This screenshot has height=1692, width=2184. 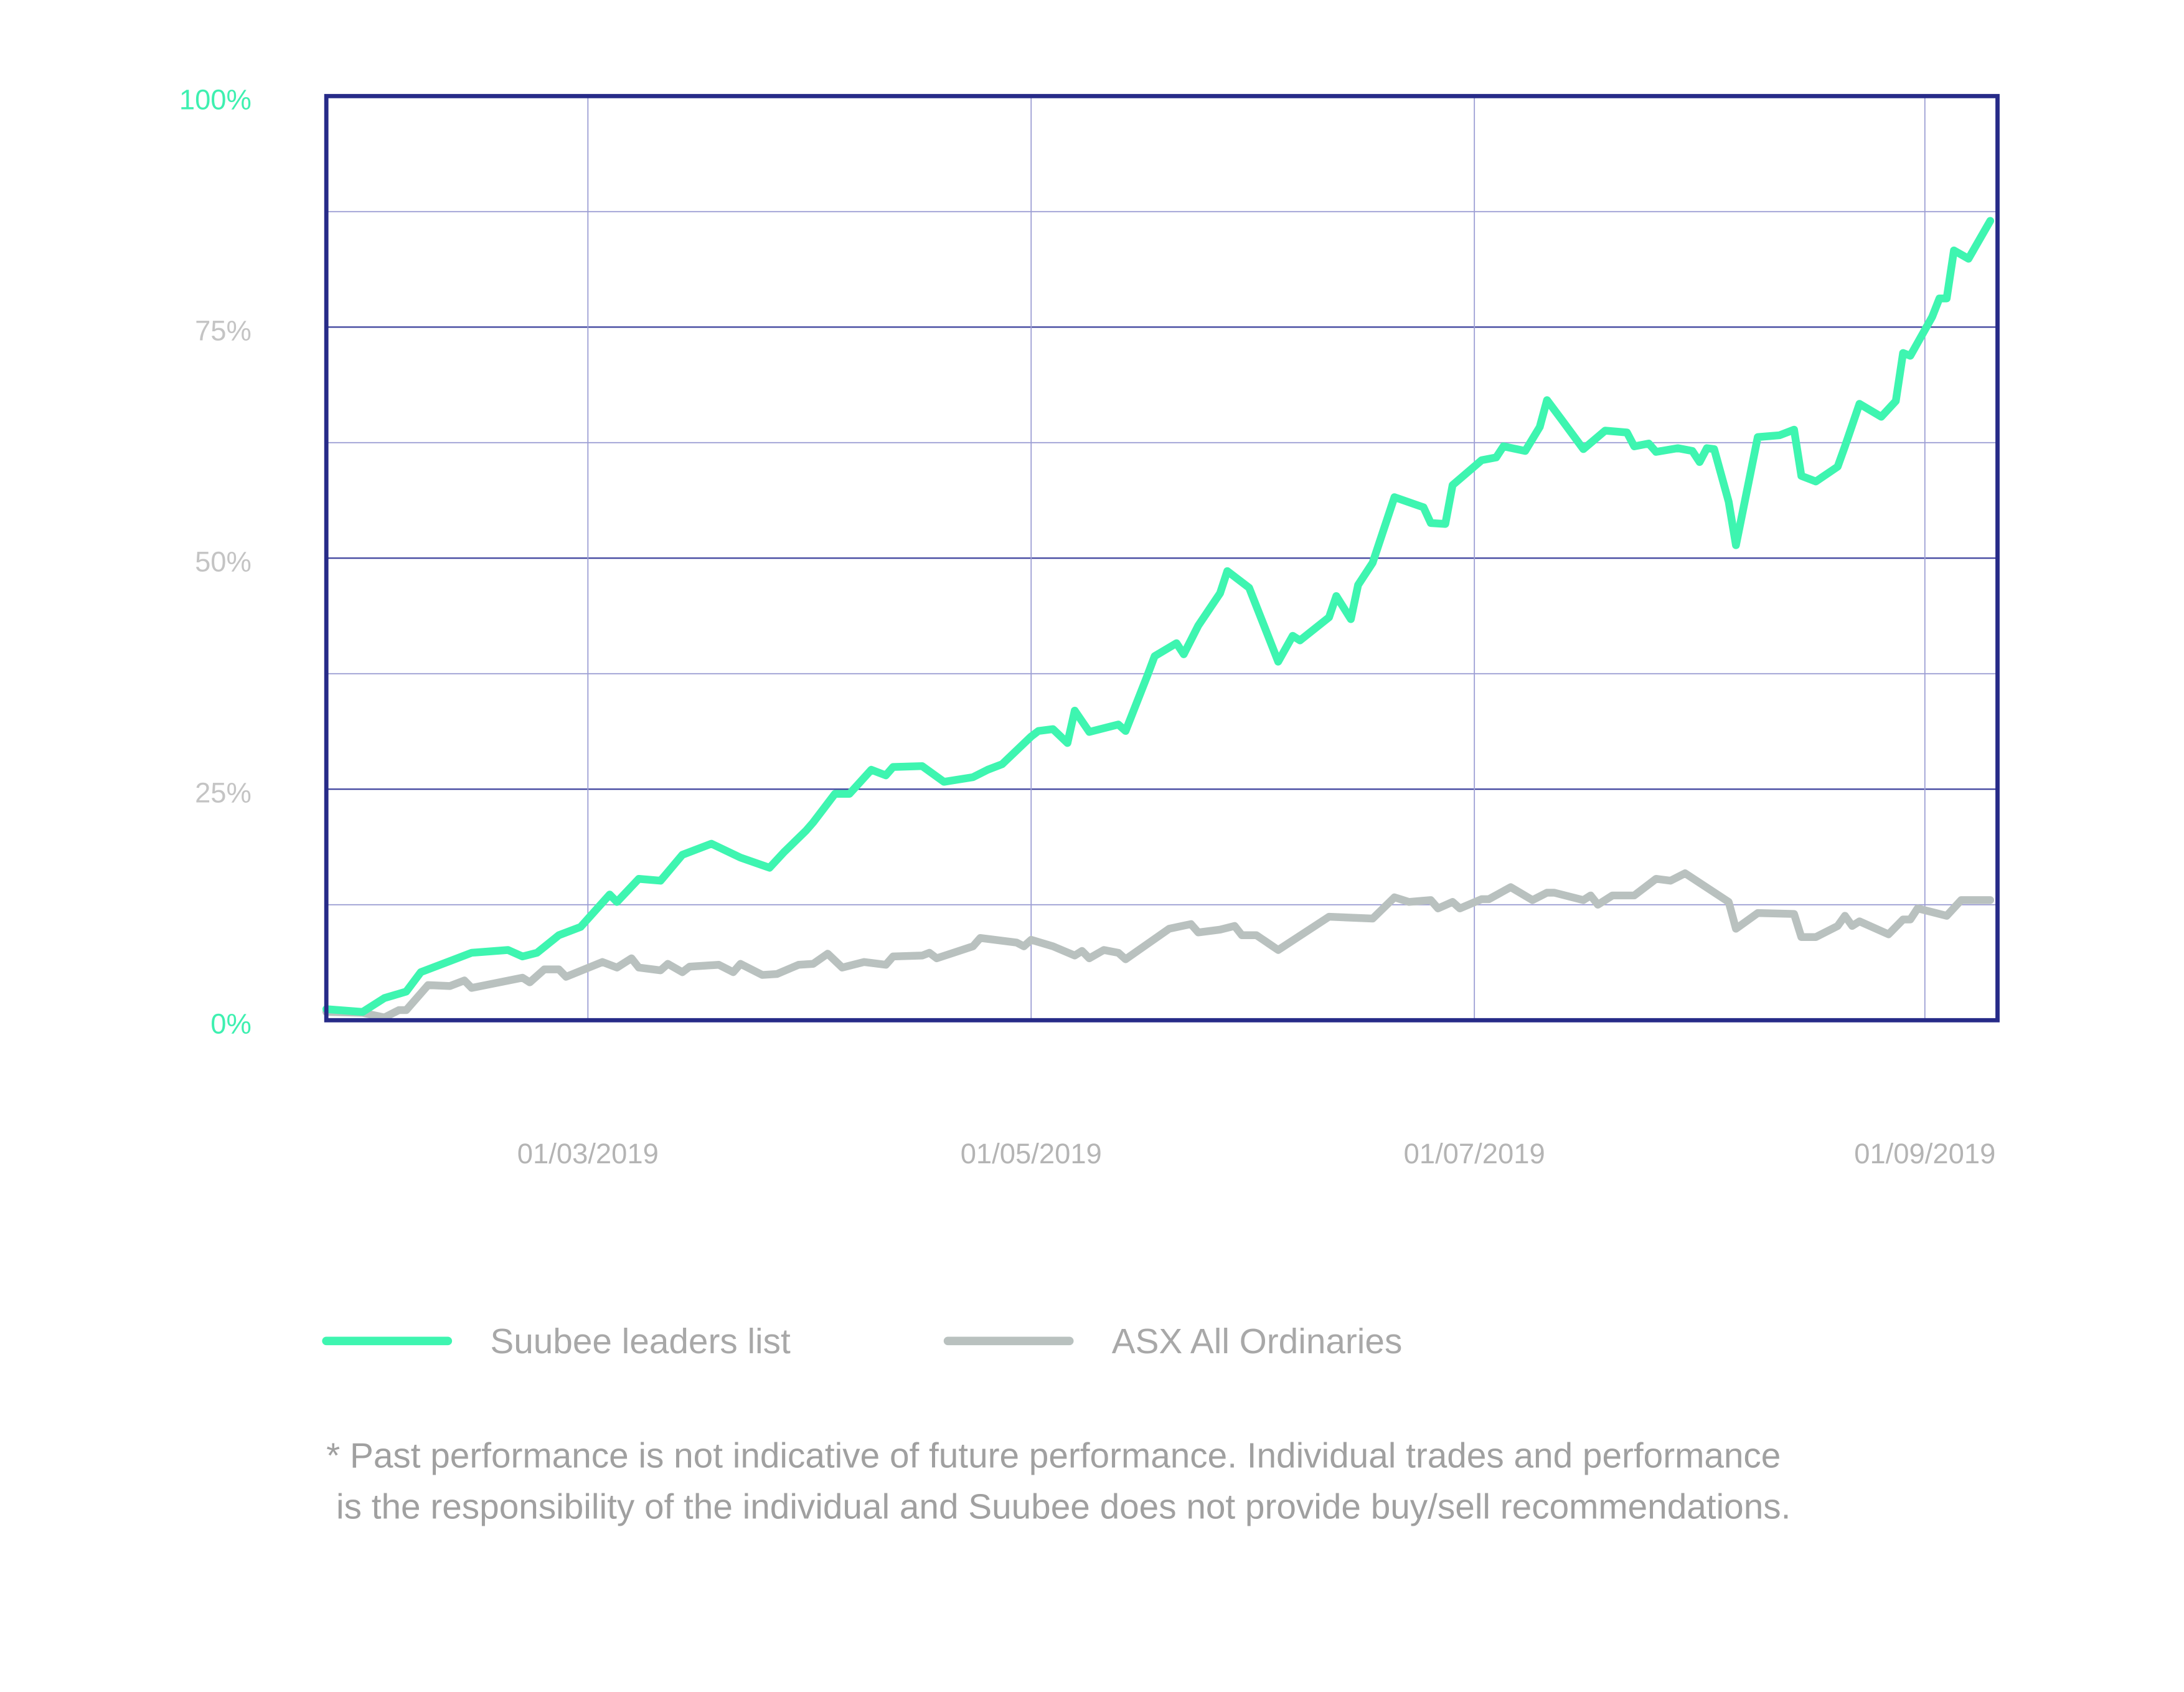 I want to click on series-line, so click(x=1158, y=945).